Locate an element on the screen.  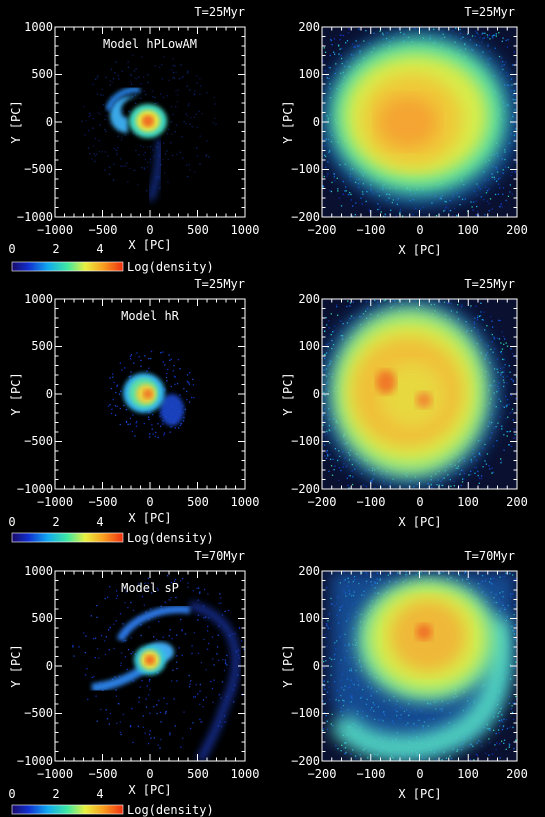
y-tick-label: 200 is located at coordinates (309, 299).